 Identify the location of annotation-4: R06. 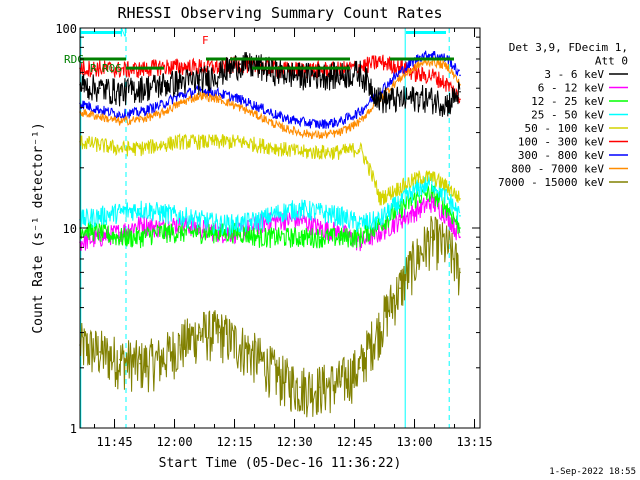
(112, 68).